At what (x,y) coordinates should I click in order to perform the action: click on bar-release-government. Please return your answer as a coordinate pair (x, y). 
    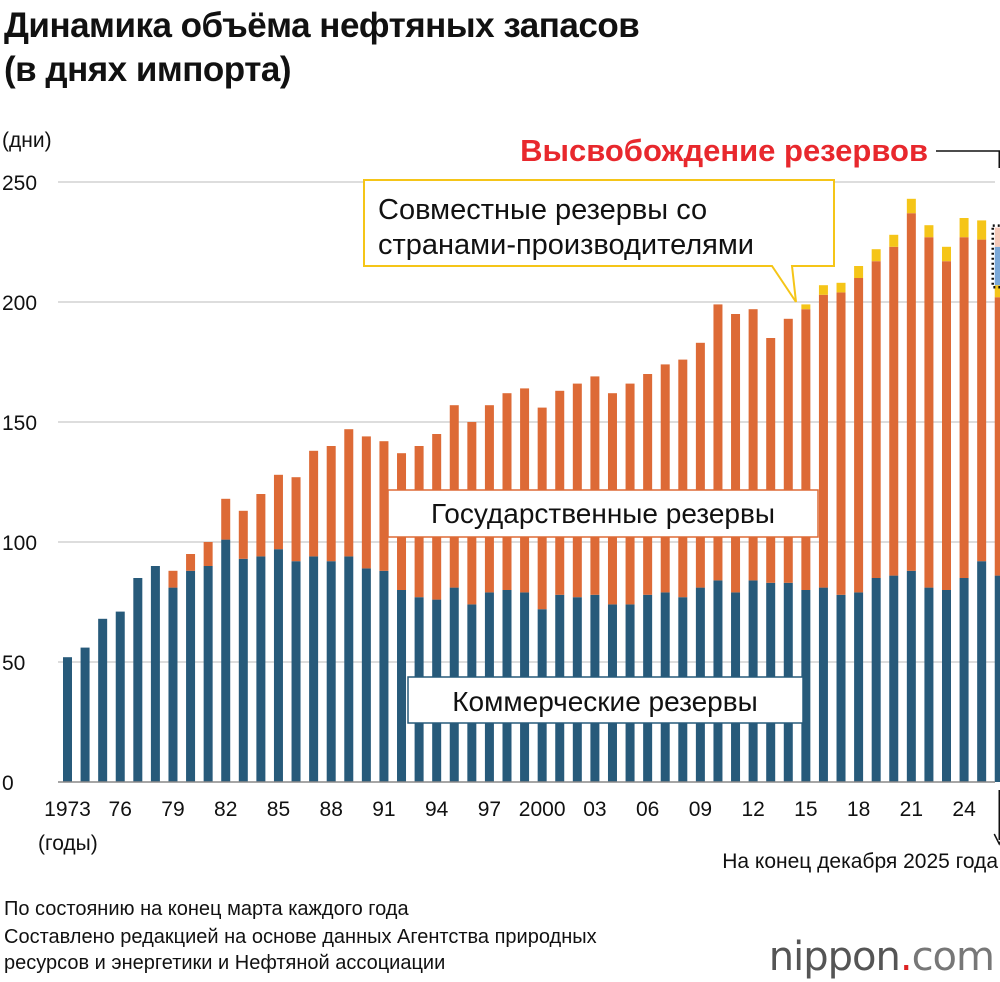
    Looking at the image, I should click on (997, 237).